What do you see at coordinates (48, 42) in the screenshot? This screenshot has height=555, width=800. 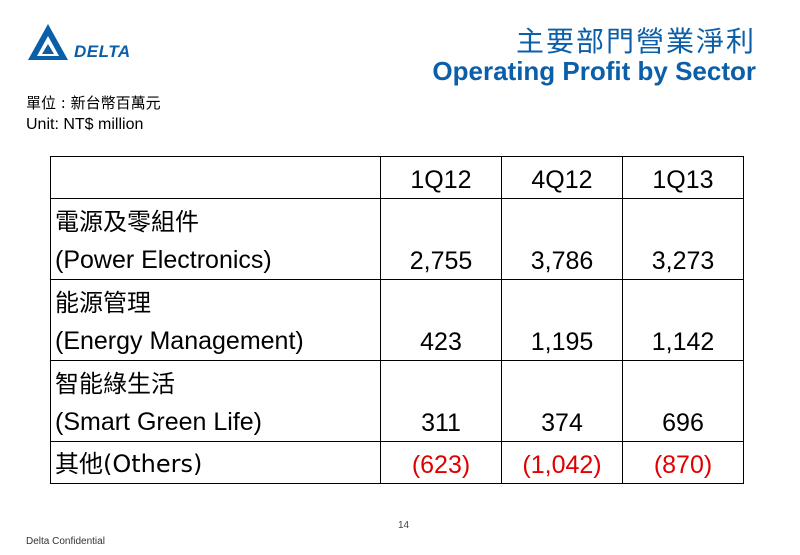 I see `delta-triangle-icon` at bounding box center [48, 42].